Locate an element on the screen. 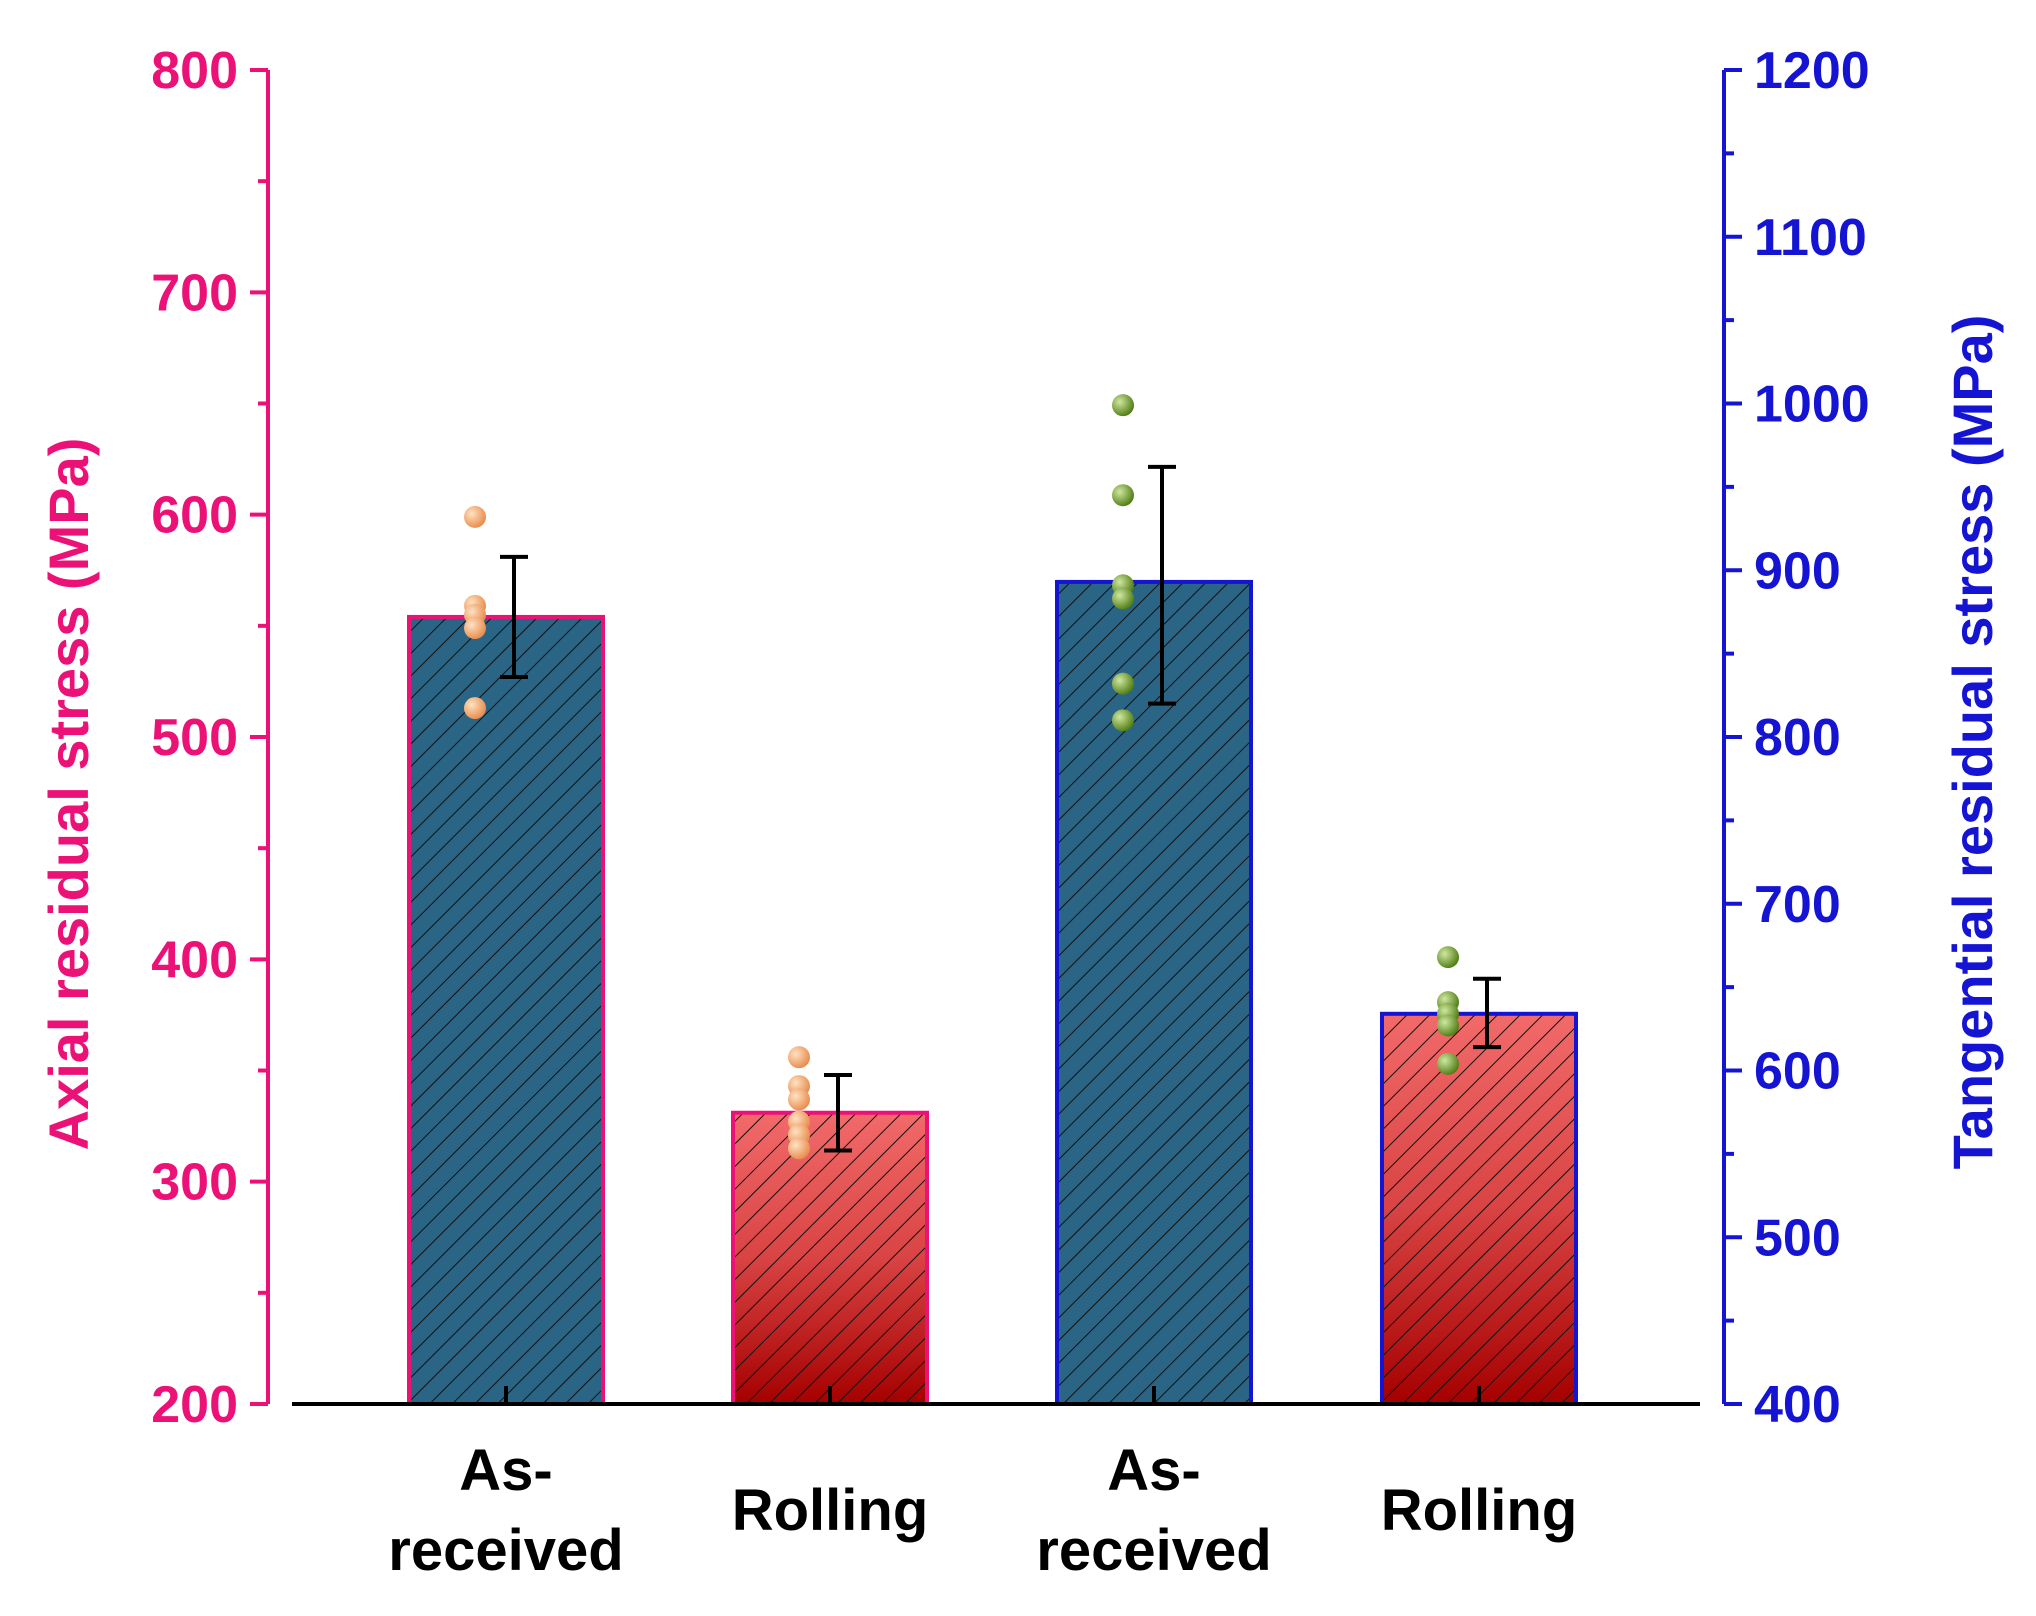  left-tick-label: 700 is located at coordinates (194, 293).